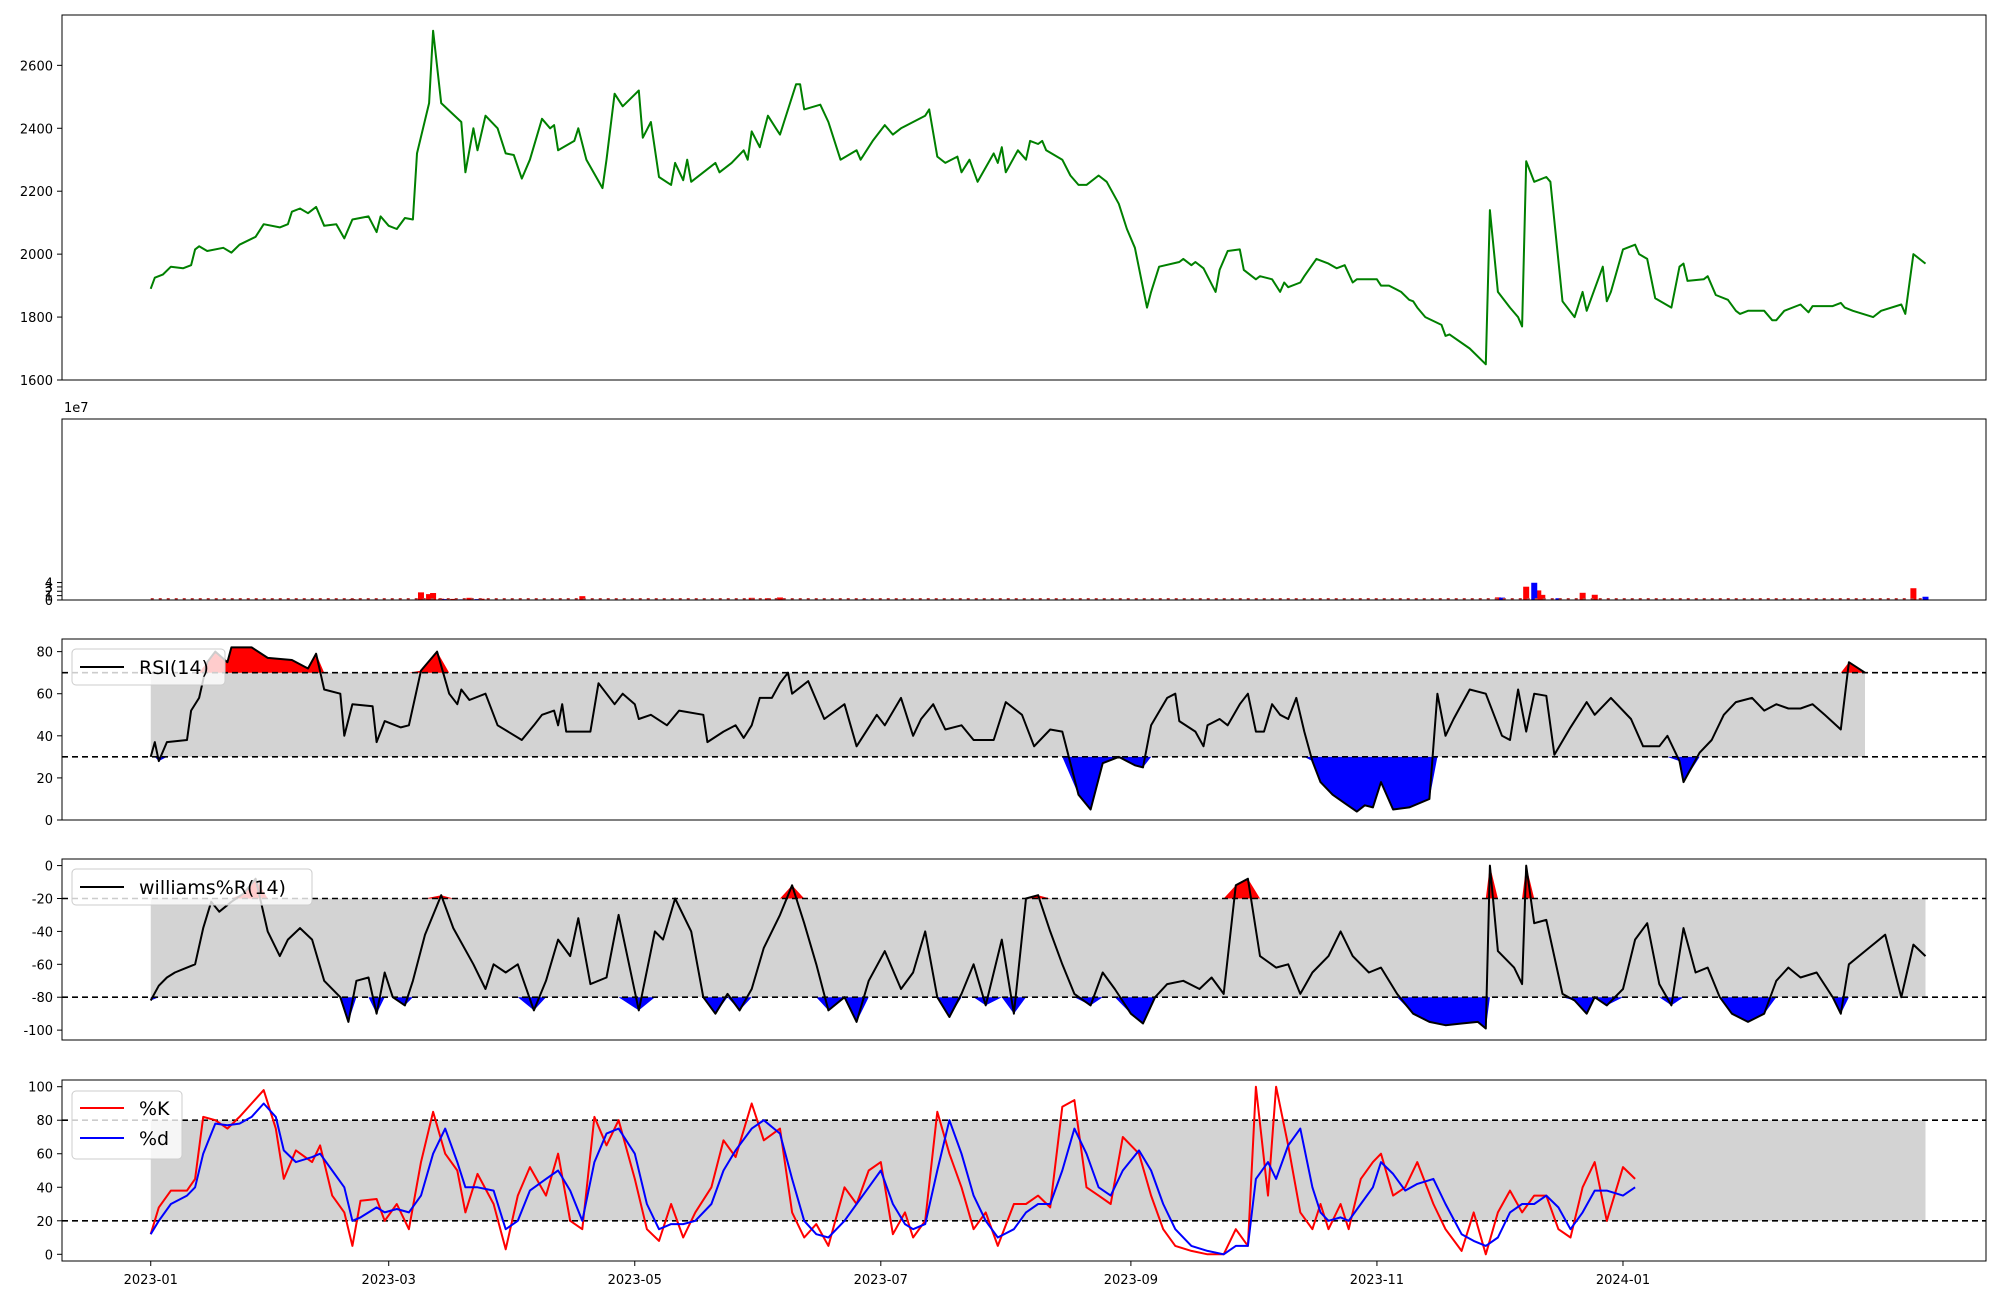  What do you see at coordinates (151, 1280) in the screenshot?
I see `x-tick-label: 2023-01` at bounding box center [151, 1280].